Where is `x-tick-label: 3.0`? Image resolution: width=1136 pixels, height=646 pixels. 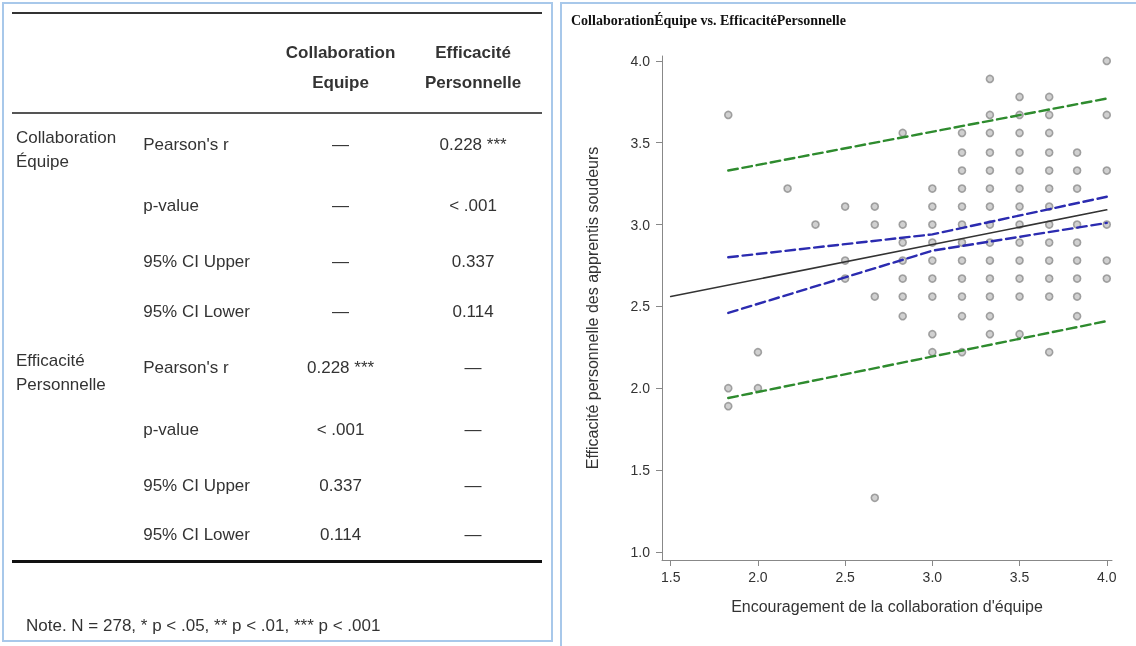 x-tick-label: 3.0 is located at coordinates (932, 577).